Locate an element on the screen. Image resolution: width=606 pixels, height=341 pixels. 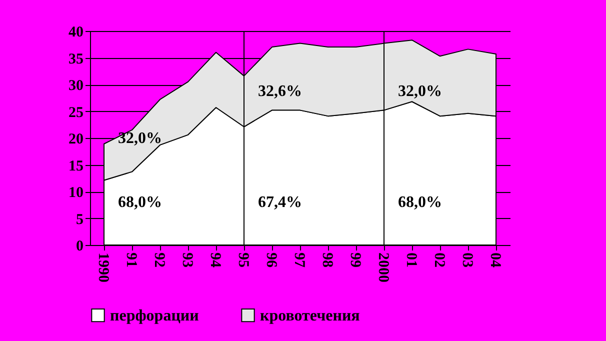
x-tick-label: 91 is located at coordinates (131, 260).